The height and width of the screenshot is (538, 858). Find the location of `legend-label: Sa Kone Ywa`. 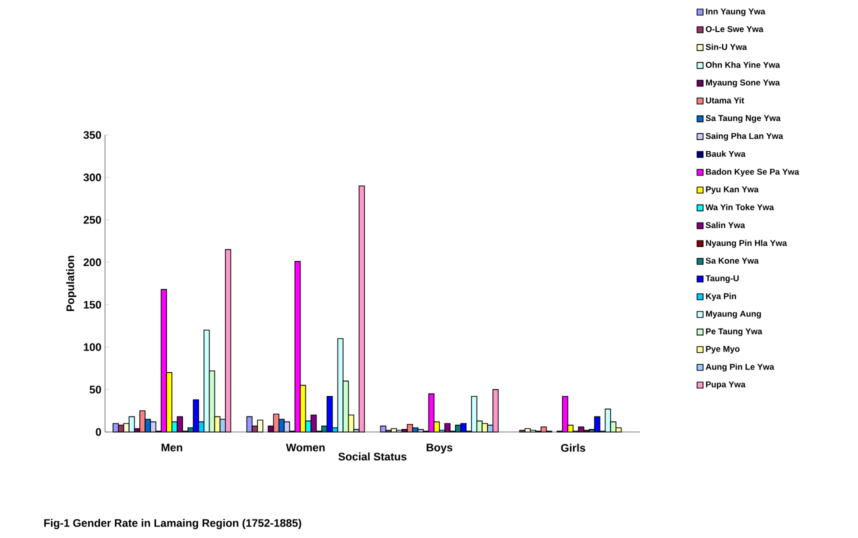

legend-label: Sa Kone Ywa is located at coordinates (732, 261).